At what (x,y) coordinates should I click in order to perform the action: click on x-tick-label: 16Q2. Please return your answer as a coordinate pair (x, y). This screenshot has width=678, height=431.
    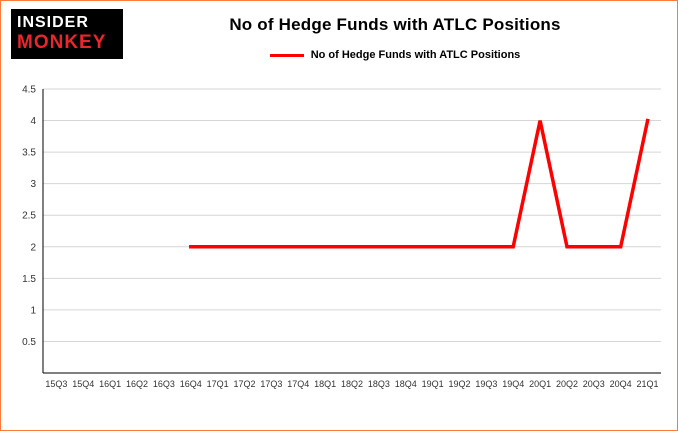
    Looking at the image, I should click on (137, 384).